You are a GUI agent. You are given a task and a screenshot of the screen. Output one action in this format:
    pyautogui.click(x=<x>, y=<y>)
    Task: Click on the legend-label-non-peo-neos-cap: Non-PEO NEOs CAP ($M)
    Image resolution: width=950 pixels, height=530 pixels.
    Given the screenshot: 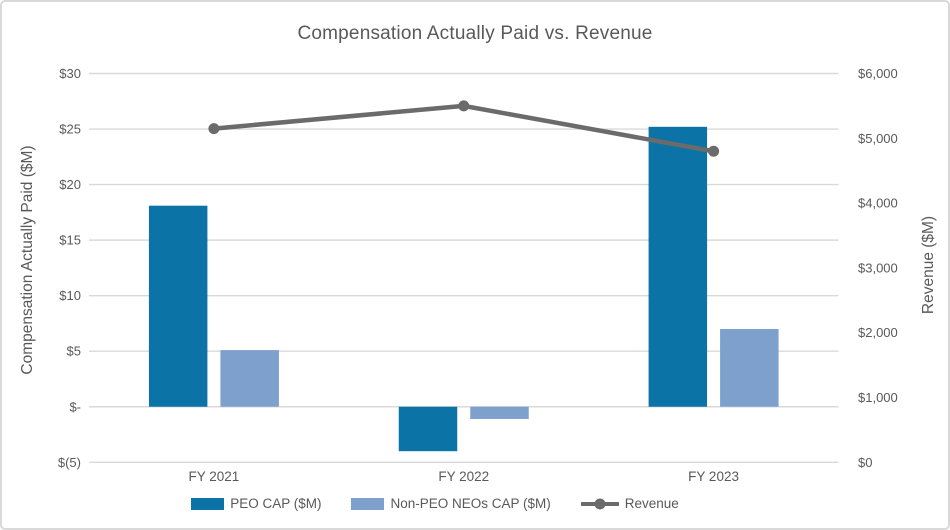 What is the action you would take?
    pyautogui.click(x=470, y=503)
    